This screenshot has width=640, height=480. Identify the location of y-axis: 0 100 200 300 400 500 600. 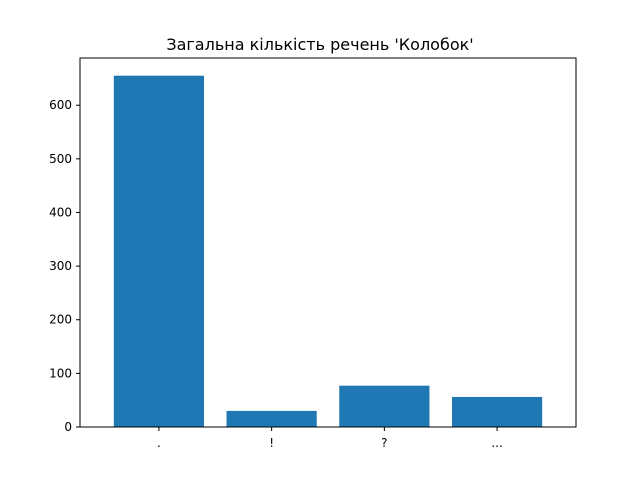
(64, 266).